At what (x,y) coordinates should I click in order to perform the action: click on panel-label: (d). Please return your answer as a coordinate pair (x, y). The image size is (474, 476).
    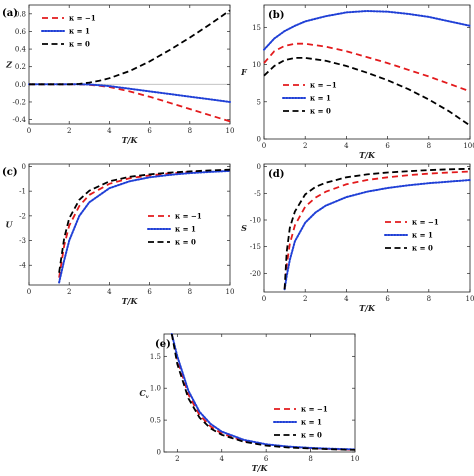
    Looking at the image, I should click on (276, 174).